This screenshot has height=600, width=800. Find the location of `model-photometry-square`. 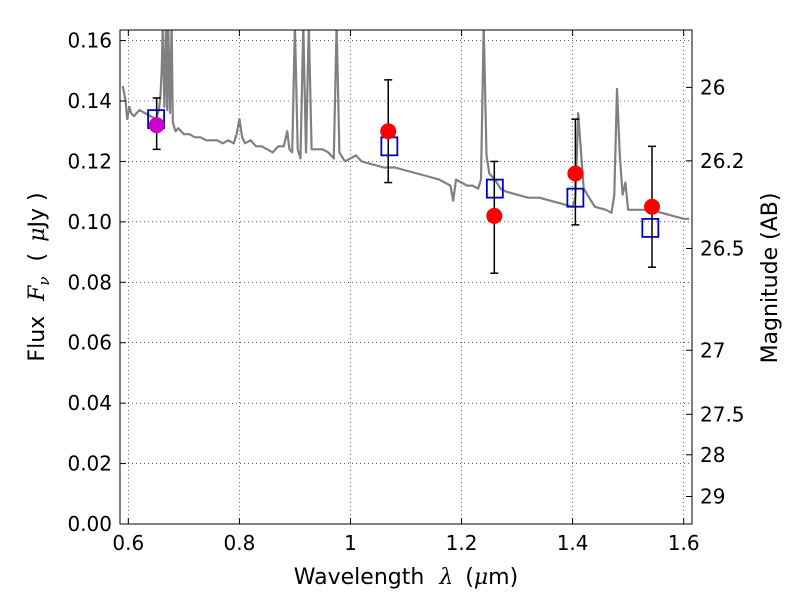

model-photometry-square is located at coordinates (650, 228).